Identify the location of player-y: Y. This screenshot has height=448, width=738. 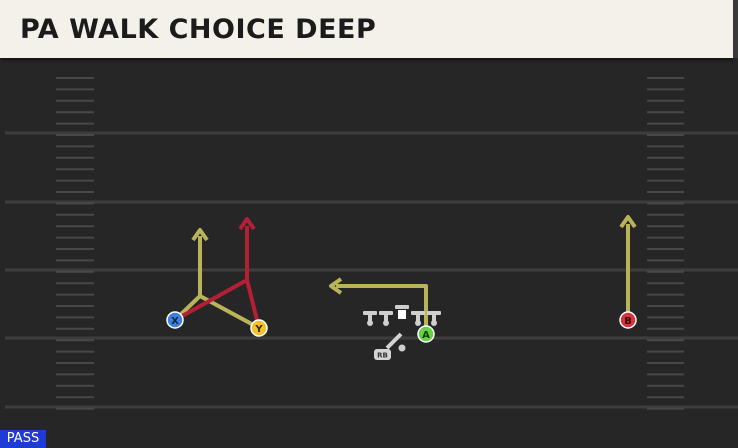
(259, 328).